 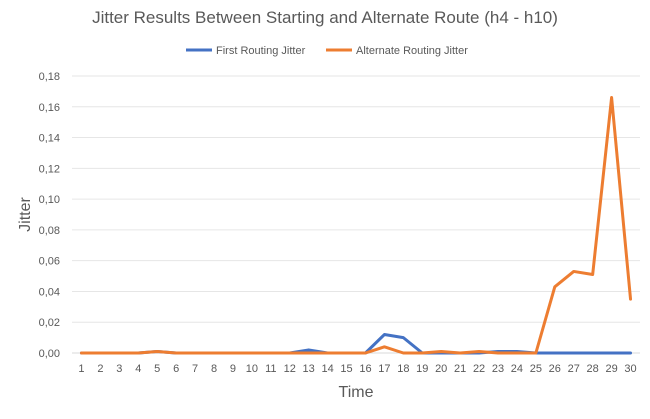 What do you see at coordinates (119, 369) in the screenshot?
I see `x-tick-label: 3` at bounding box center [119, 369].